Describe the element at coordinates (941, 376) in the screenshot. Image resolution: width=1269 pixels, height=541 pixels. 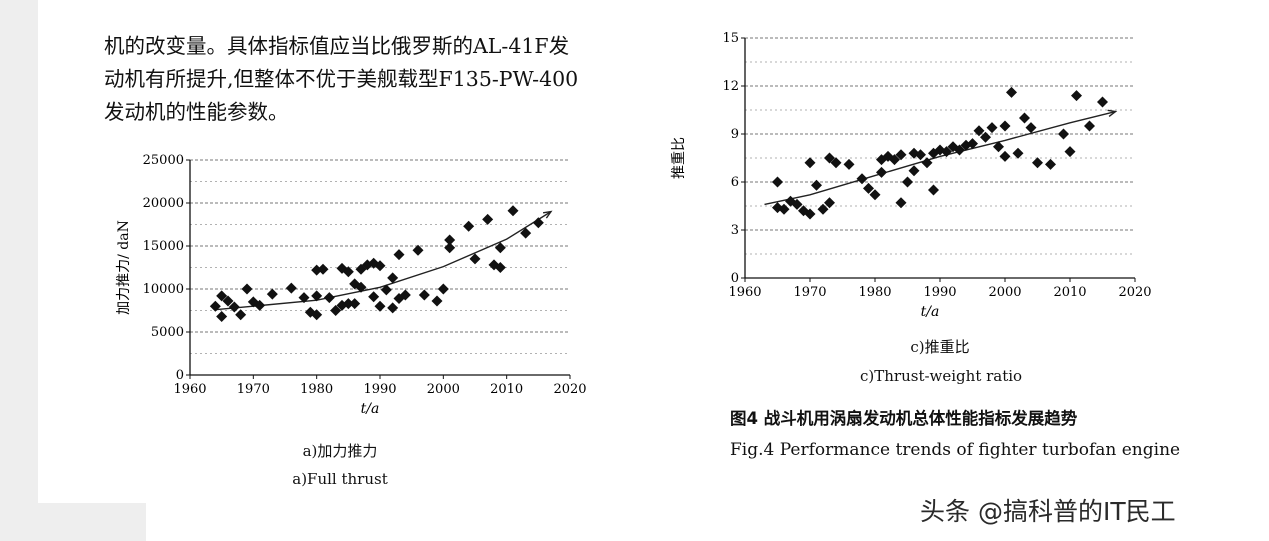
I see `chart-c-caption-en: c)Thrust-weight ratio` at that location.